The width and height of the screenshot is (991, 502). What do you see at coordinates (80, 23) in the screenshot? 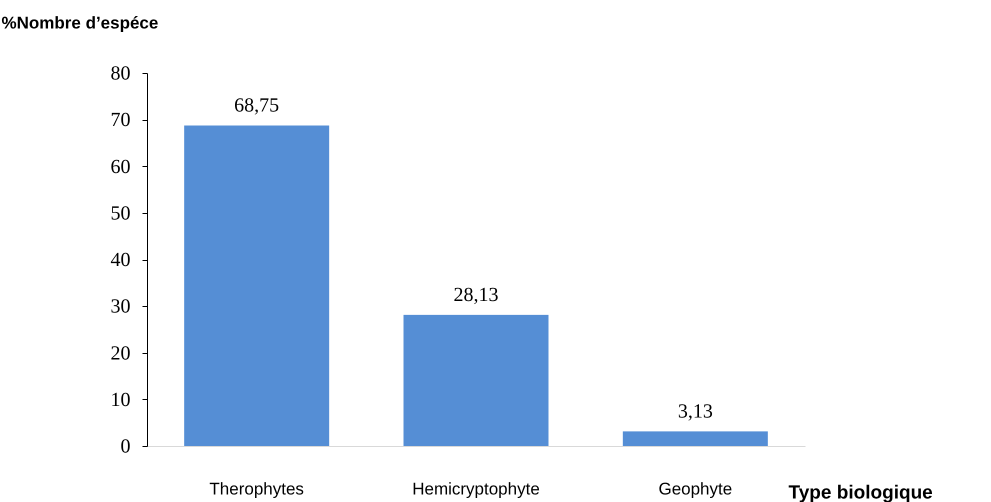
I see `y-axis-title: %Nombre d’espéce` at bounding box center [80, 23].